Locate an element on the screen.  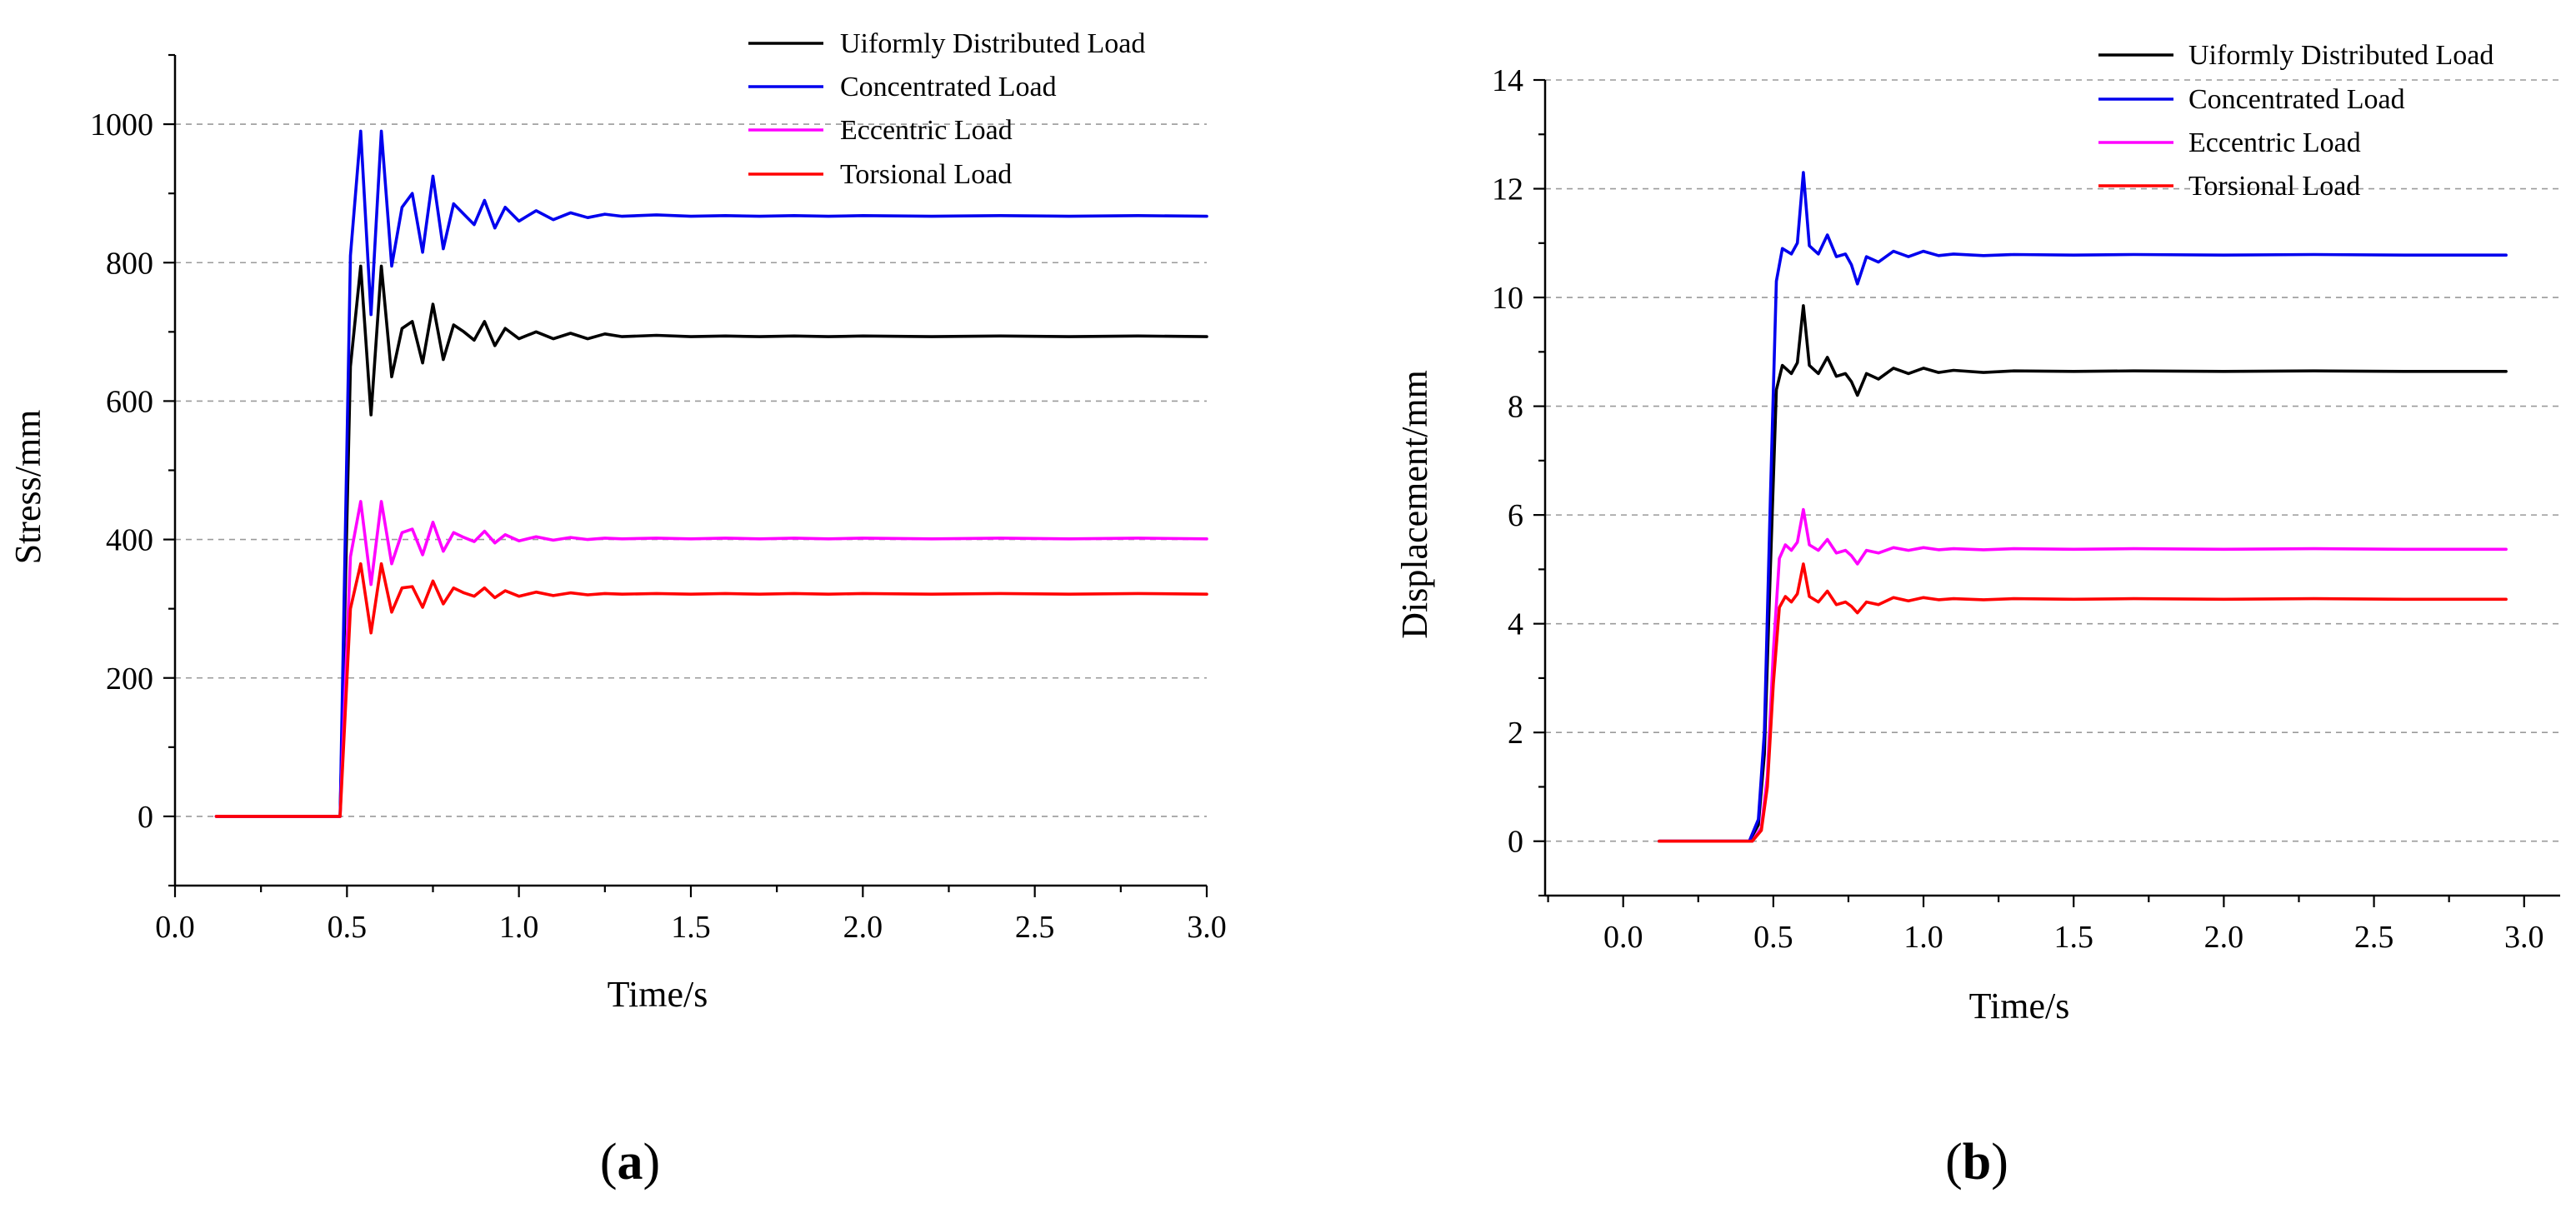
panel-label: (b) is located at coordinates (1977, 1162).